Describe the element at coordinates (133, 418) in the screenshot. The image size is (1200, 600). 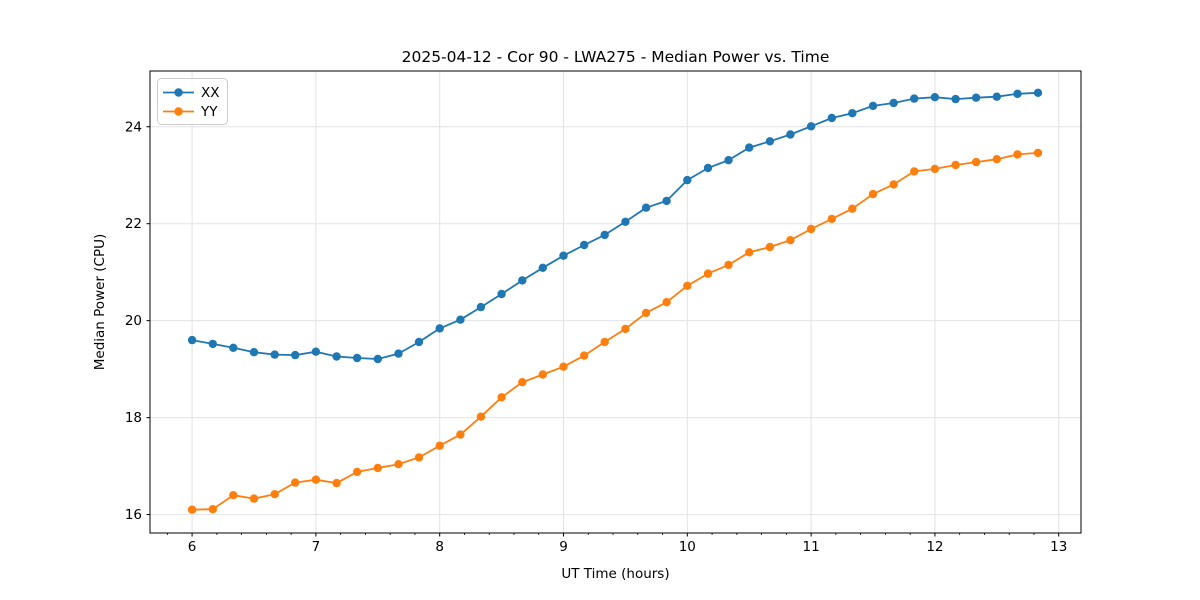
I see `y-tick-label: 18` at that location.